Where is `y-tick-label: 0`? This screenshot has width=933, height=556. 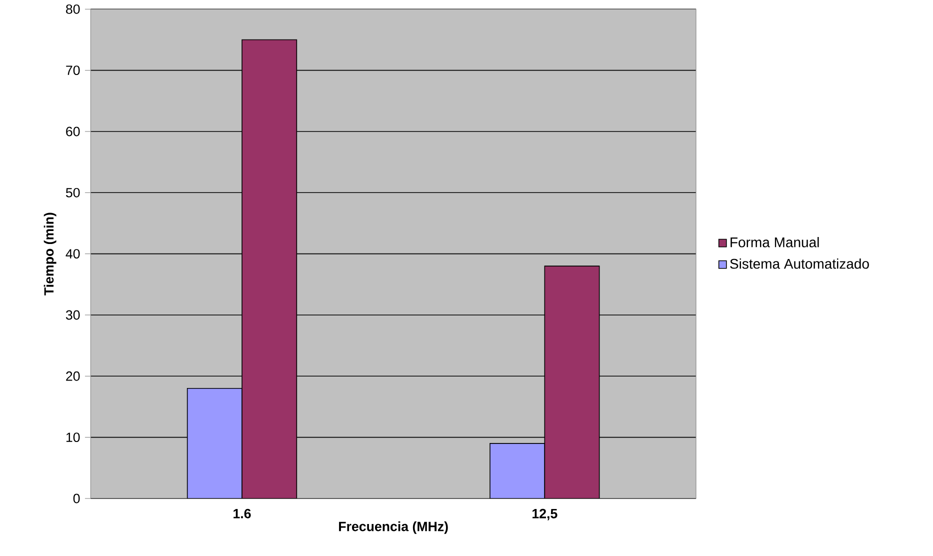 y-tick-label: 0 is located at coordinates (76, 499).